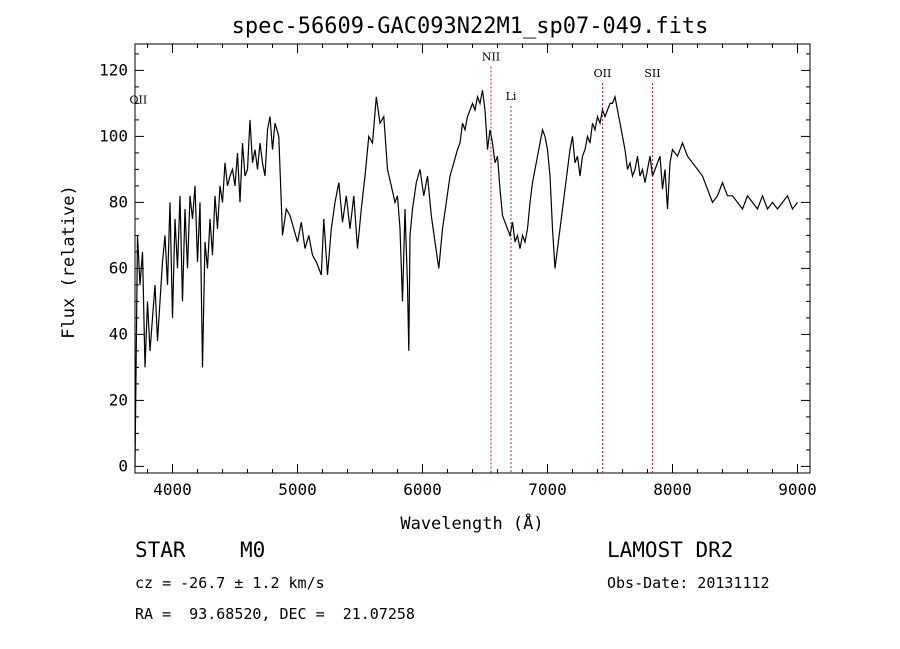 This screenshot has height=649, width=900. I want to click on obs-date-text: Obs-Date: 20131112, so click(688, 583).